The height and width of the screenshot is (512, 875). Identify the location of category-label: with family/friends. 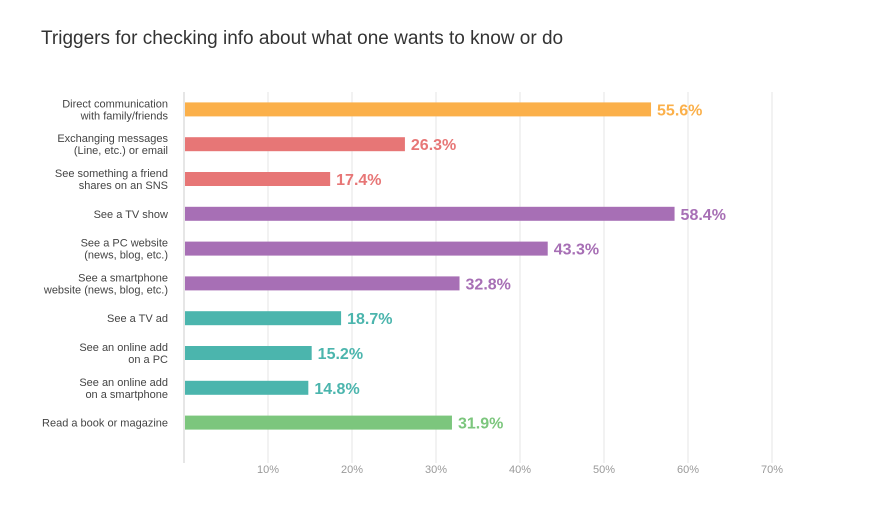
(124, 116).